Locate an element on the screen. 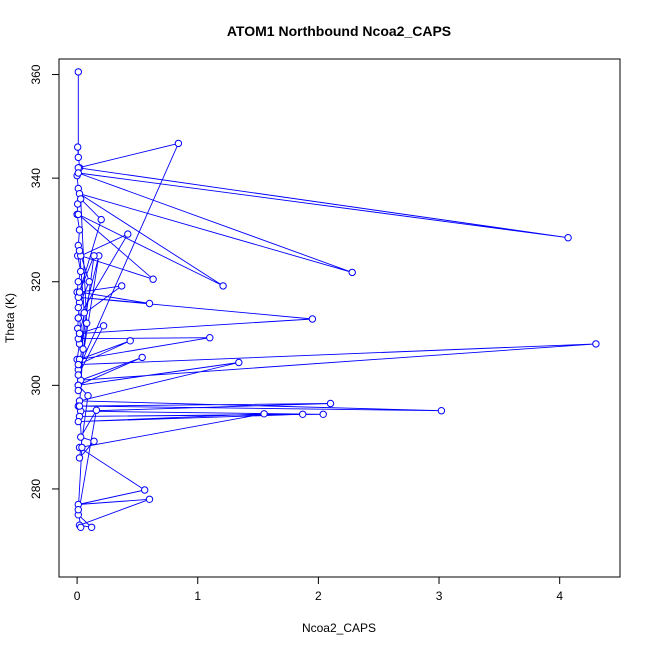 Image resolution: width=650 pixels, height=650 pixels. x-tick-label: 2 is located at coordinates (318, 596).